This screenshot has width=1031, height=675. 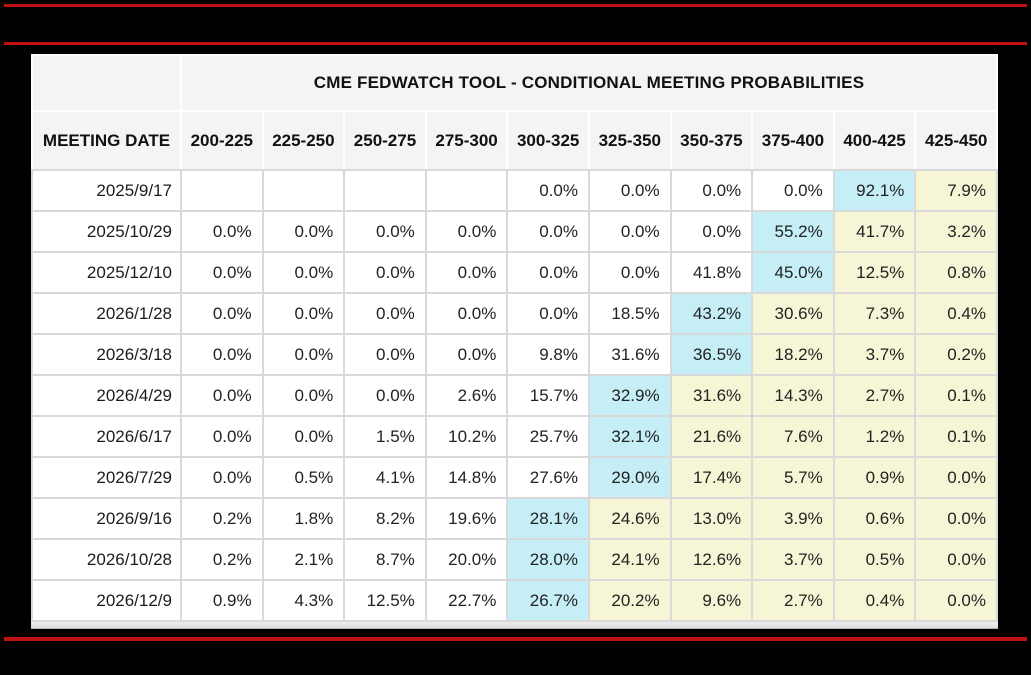 What do you see at coordinates (793, 272) in the screenshot?
I see `probability-cell: 45.0%` at bounding box center [793, 272].